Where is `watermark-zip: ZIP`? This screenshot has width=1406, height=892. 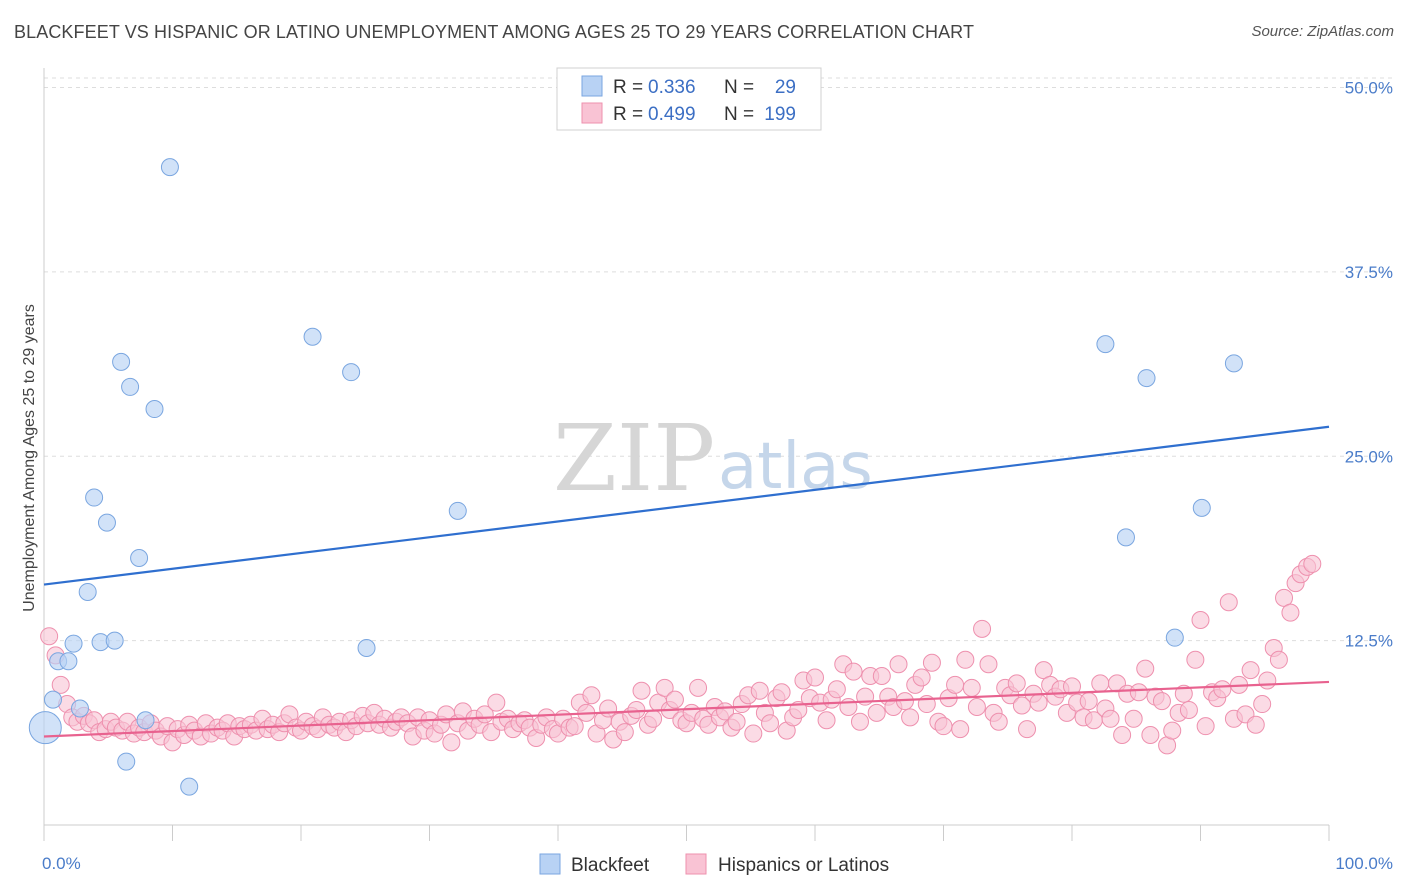
watermark-zip: ZIP is located at coordinates (634, 458).